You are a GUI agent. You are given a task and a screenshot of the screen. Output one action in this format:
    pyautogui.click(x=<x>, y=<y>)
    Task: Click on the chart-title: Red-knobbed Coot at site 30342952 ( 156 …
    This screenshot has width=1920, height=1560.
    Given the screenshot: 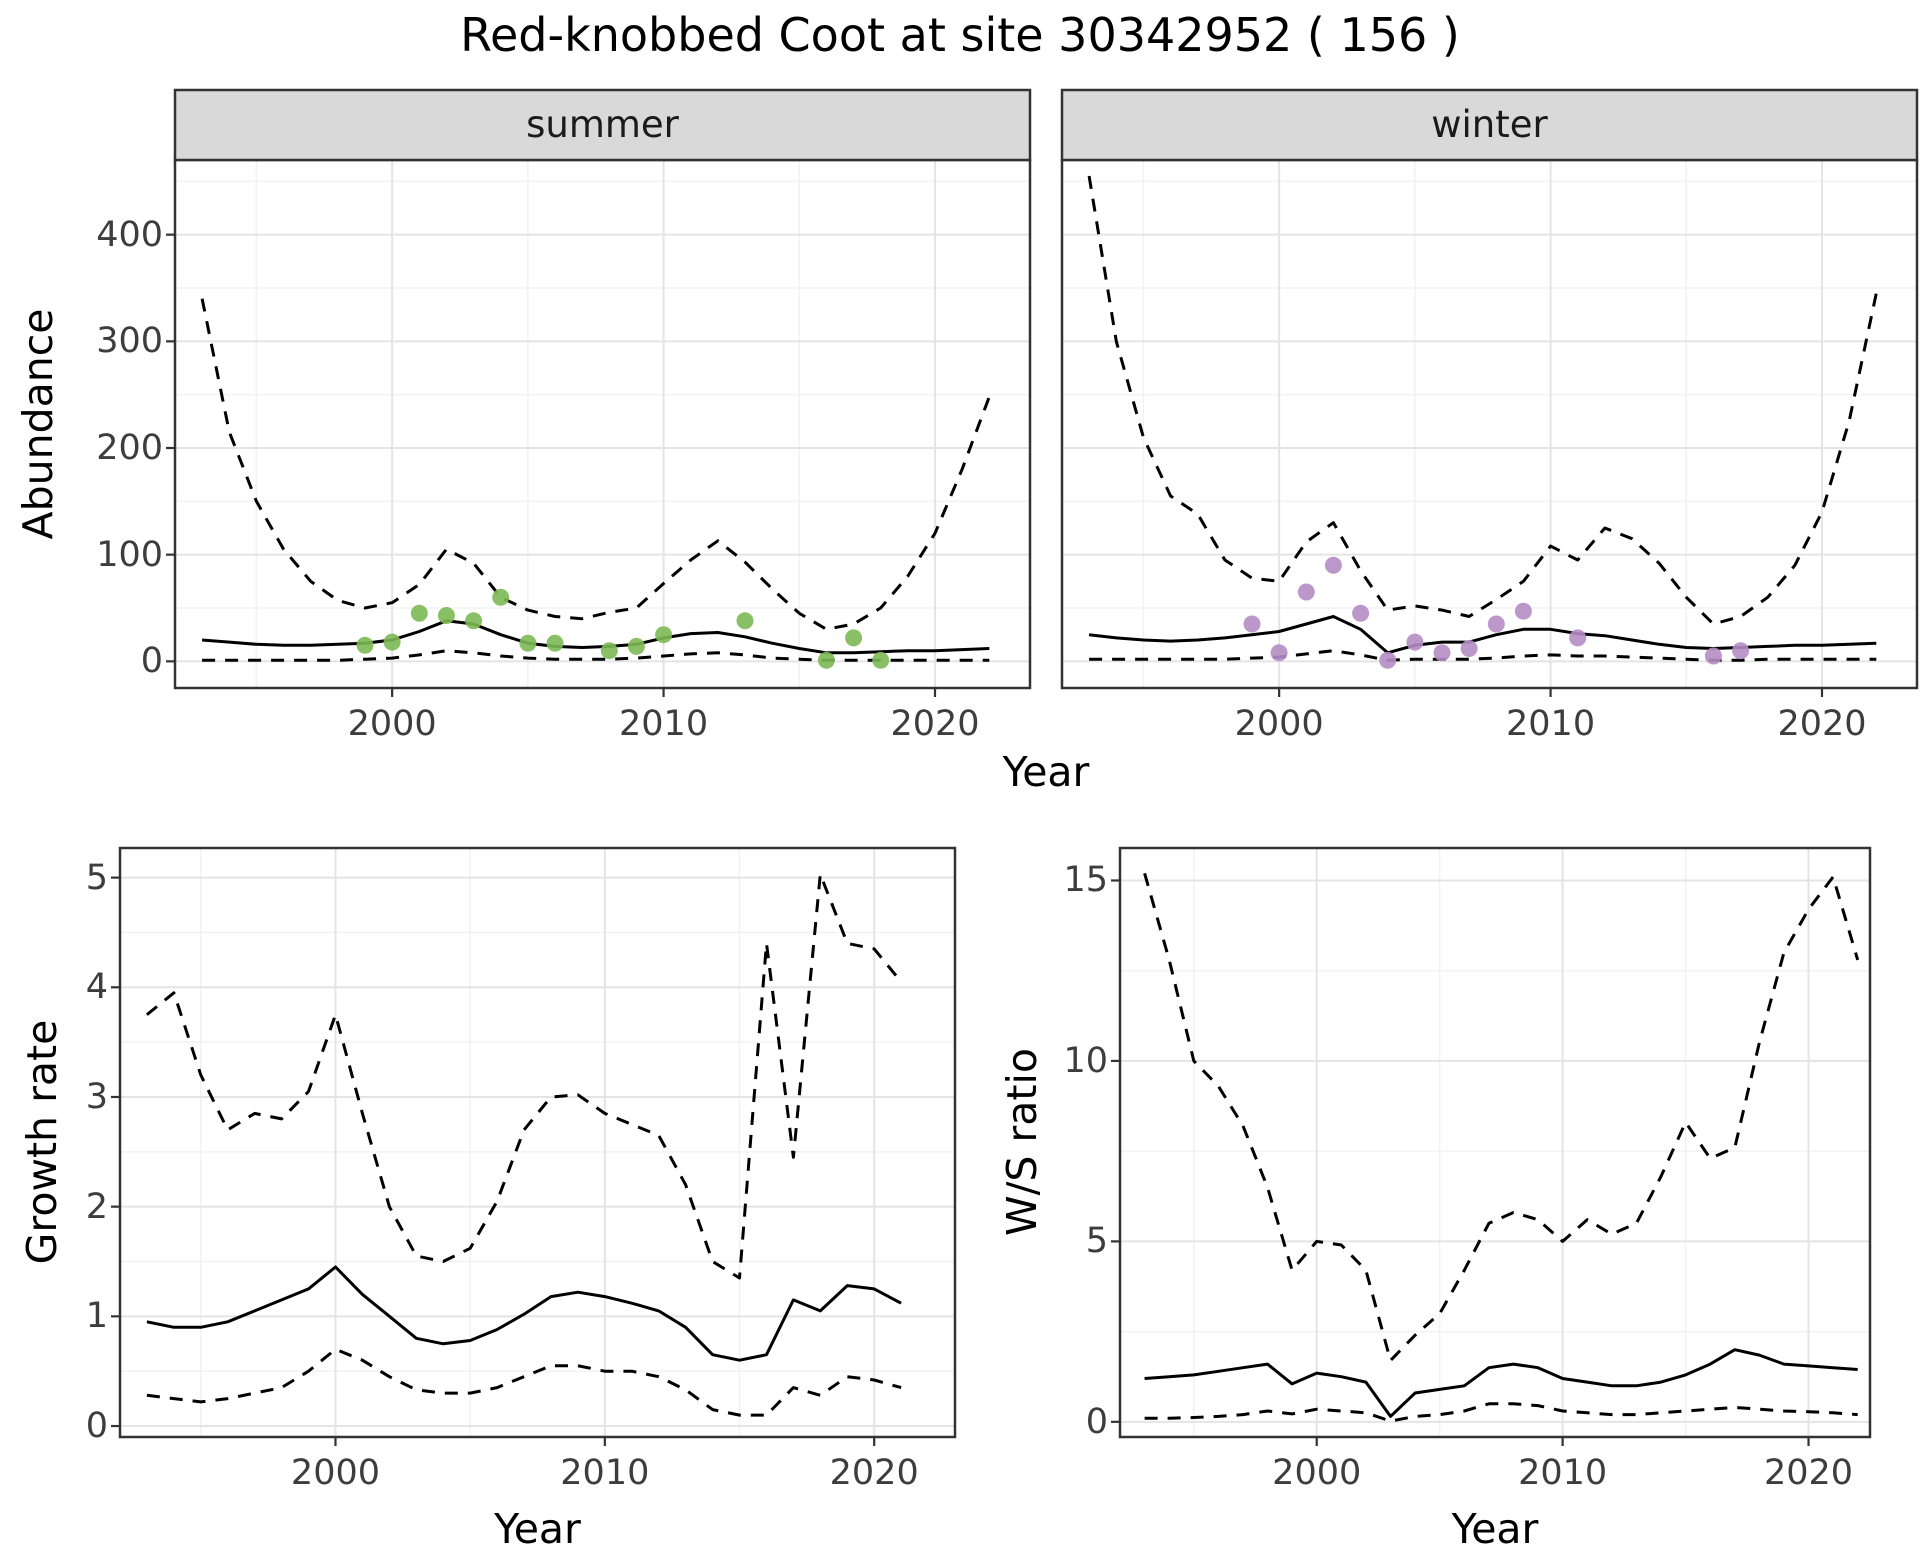 What is the action you would take?
    pyautogui.click(x=960, y=35)
    